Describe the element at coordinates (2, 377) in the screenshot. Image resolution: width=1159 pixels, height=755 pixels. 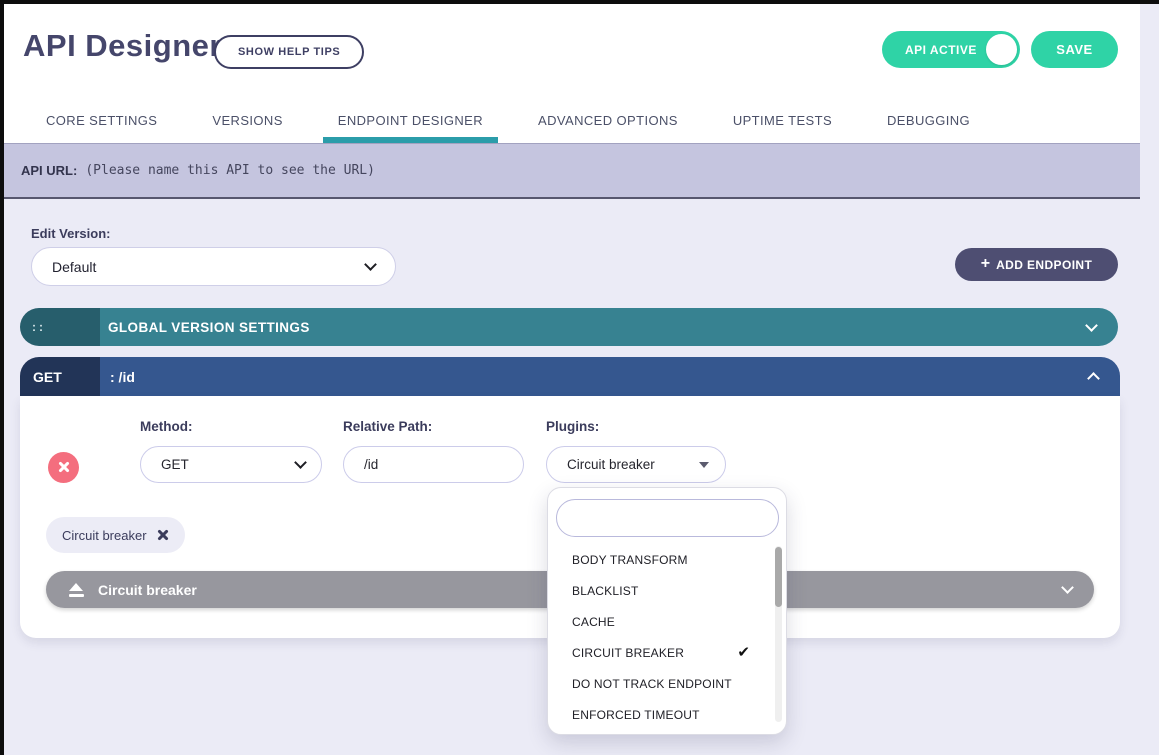
I see `window-edge-left` at that location.